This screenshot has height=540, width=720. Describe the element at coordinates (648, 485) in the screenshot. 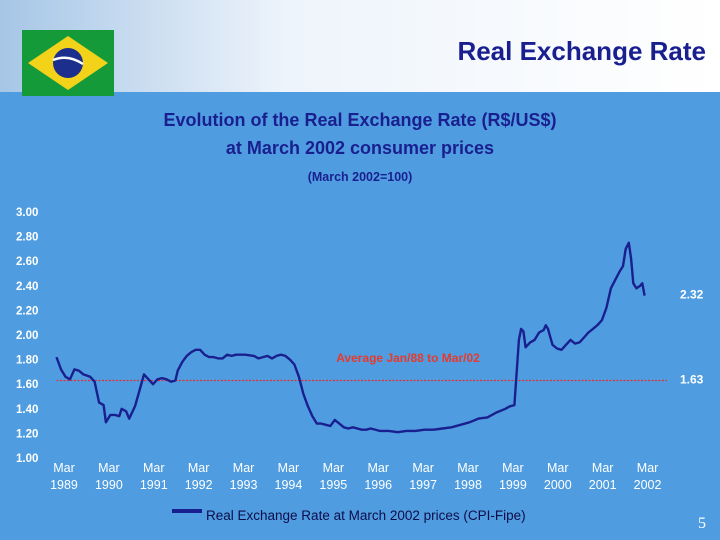

I see `x-tick-label: 2002` at that location.